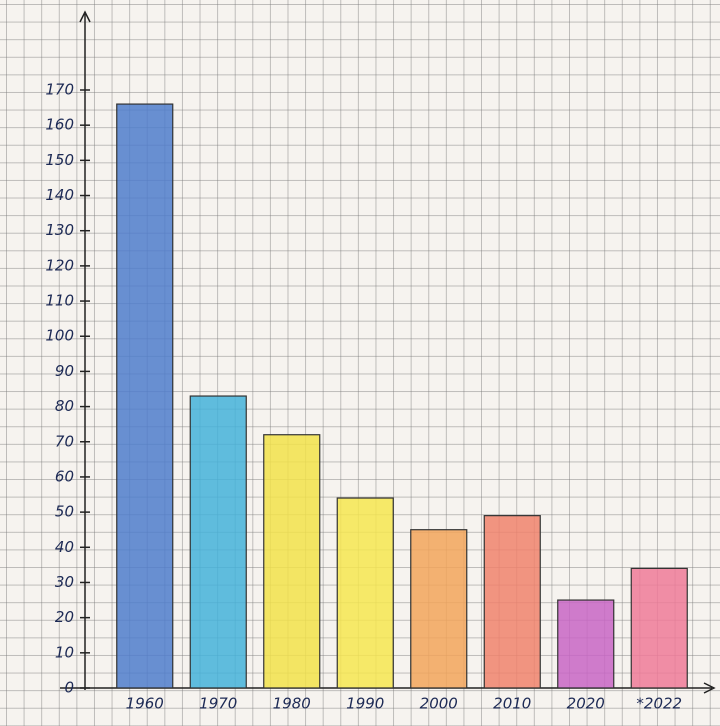 The image size is (720, 726). What do you see at coordinates (64, 652) in the screenshot?
I see `y-tick-label: 10` at bounding box center [64, 652].